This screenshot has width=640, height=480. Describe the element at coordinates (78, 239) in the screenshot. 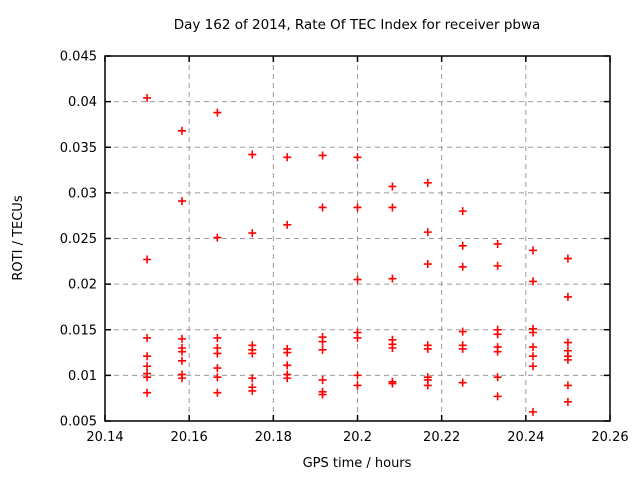

I see `y-tick-label: 0.025` at that location.